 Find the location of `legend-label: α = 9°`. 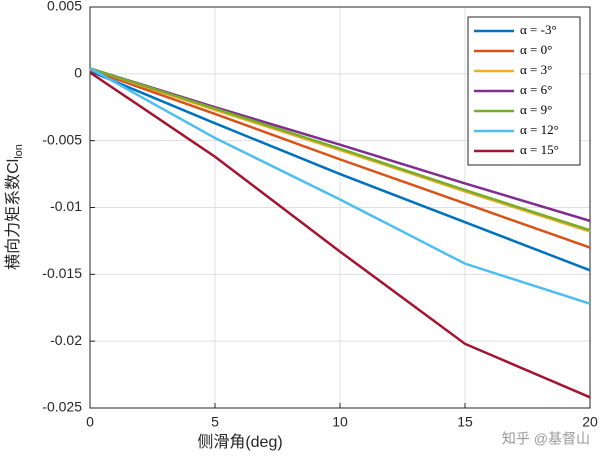

legend-label: α = 9° is located at coordinates (536, 109).